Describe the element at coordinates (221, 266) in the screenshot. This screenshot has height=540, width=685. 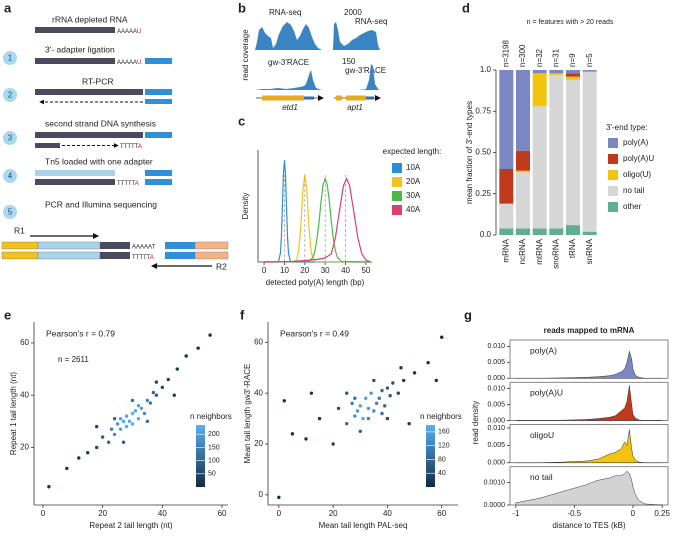
I see `read-label: R2` at that location.